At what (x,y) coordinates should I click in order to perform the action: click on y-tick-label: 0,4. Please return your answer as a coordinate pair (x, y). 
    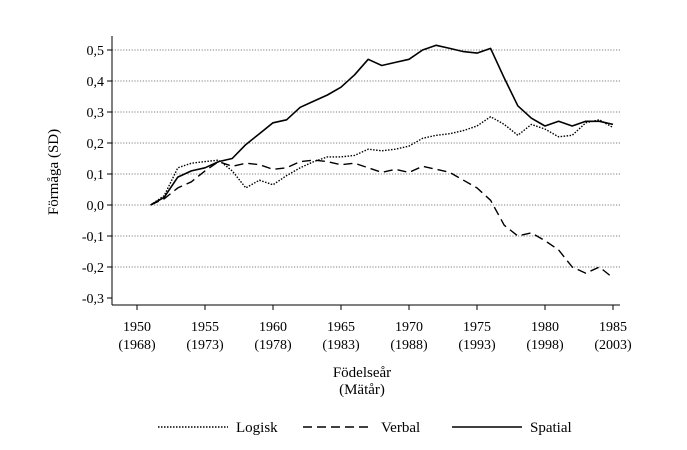
    Looking at the image, I should click on (96, 82).